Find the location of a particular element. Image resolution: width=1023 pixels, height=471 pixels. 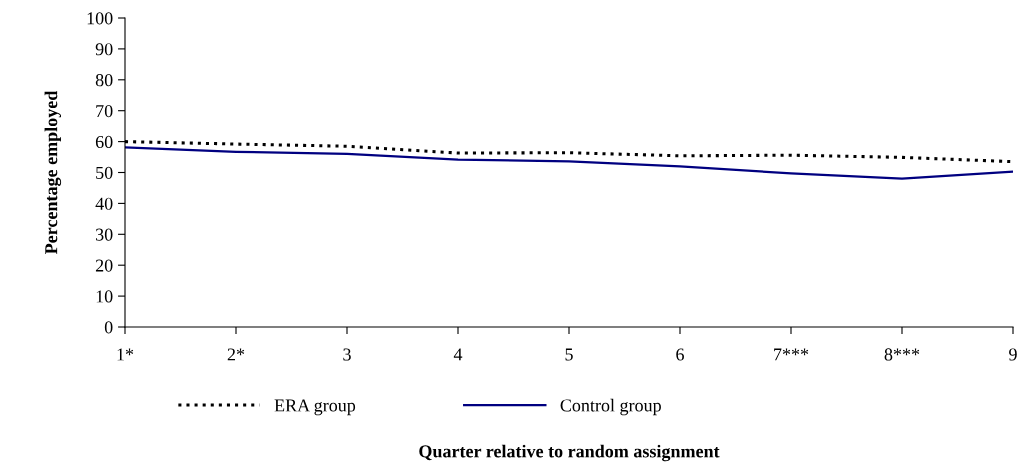

y-tick-label: 70 is located at coordinates (104, 111).